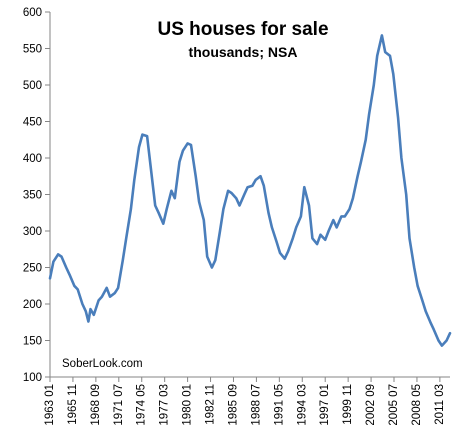 This screenshot has width=454, height=430. What do you see at coordinates (211, 404) in the screenshot?
I see `x-tick-label: 1982 11` at bounding box center [211, 404].